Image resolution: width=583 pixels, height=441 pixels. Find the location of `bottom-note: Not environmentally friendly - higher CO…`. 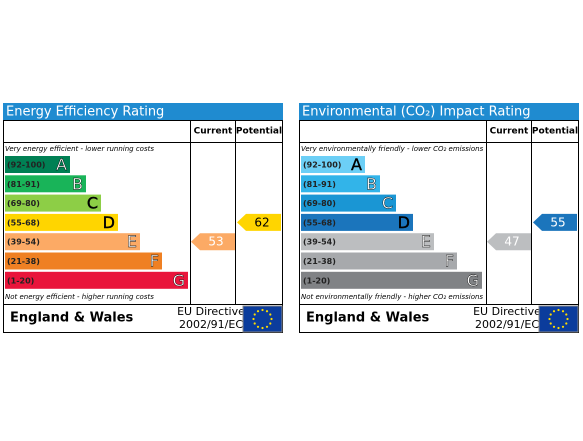

bottom-note: Not environmentally friendly - higher CO… is located at coordinates (392, 297).